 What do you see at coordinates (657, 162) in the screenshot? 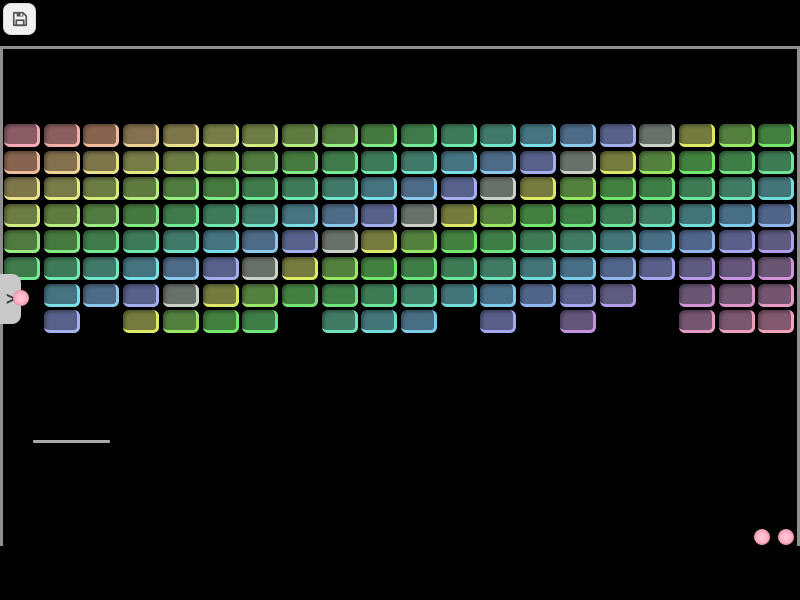
I see `brick-r2-c17` at bounding box center [657, 162].